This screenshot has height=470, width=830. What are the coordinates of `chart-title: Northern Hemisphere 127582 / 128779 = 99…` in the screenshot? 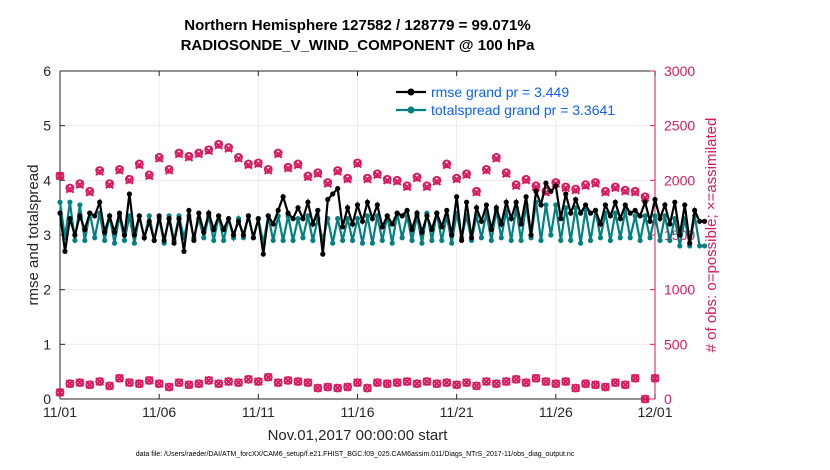 It's located at (357, 25).